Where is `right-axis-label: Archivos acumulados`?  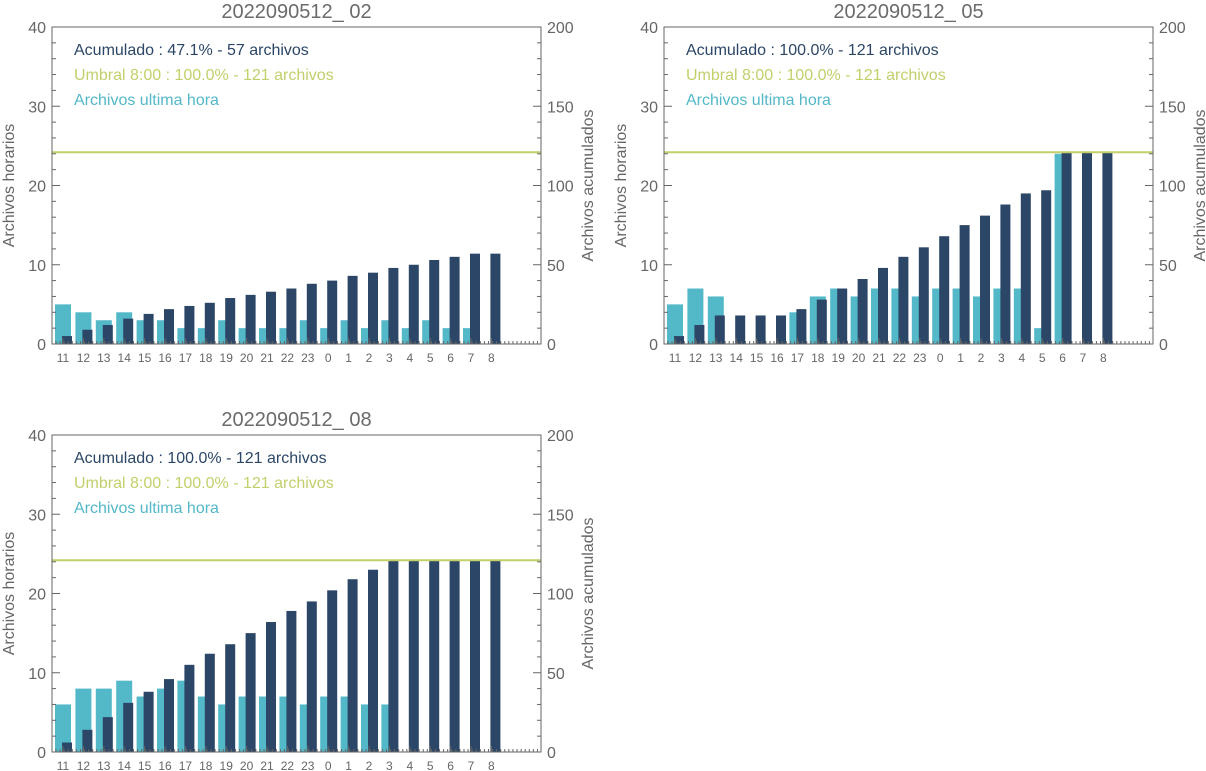
right-axis-label: Archivos acumulados is located at coordinates (588, 185).